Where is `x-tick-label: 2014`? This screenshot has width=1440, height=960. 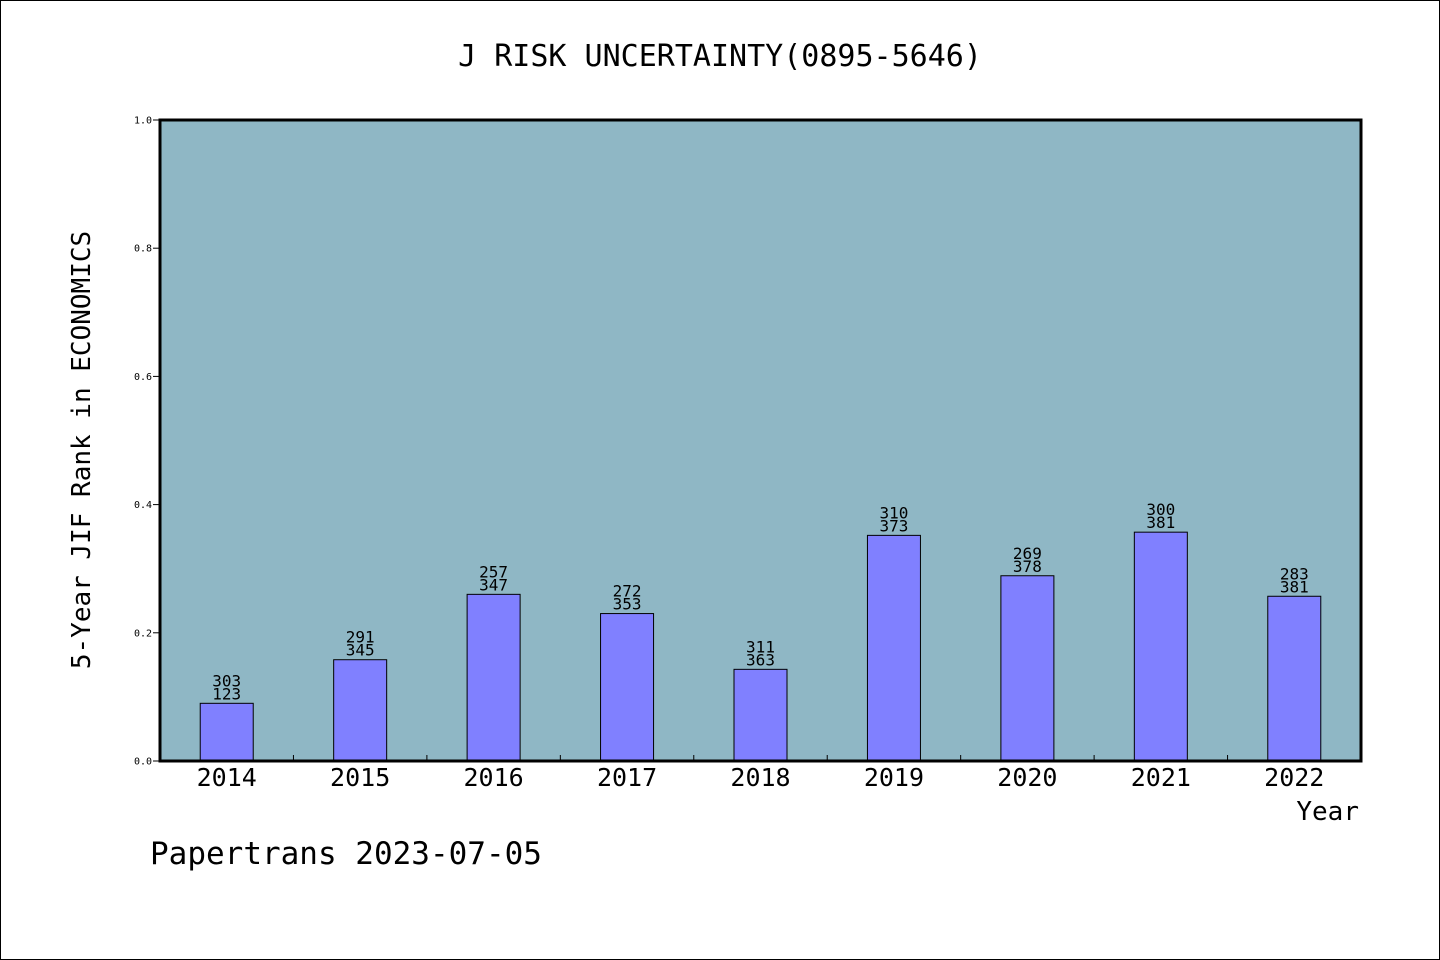
x-tick-label: 2014 is located at coordinates (227, 777).